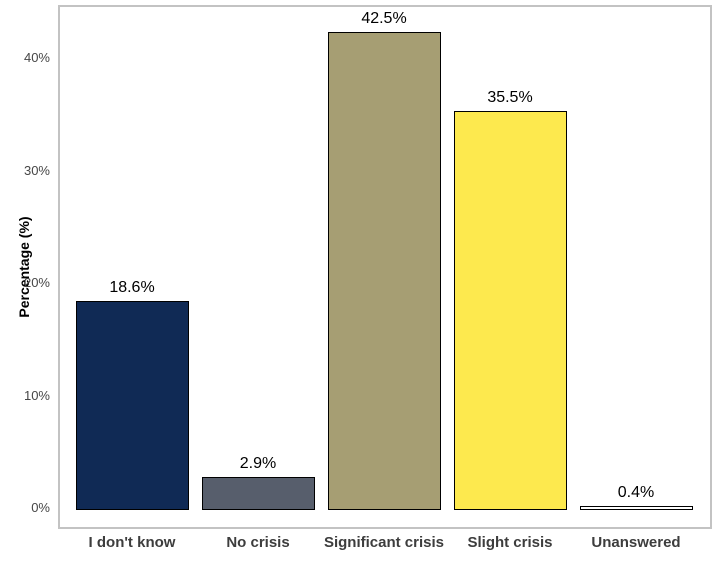 Image resolution: width=720 pixels, height=576 pixels. Describe the element at coordinates (510, 542) in the screenshot. I see `x-axis-label-slight-crisis: Slight crisis` at that location.